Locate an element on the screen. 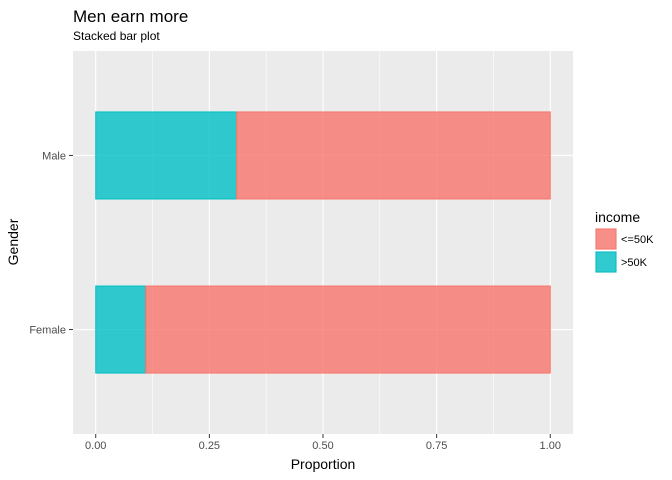 Image resolution: width=672 pixels, height=480 pixels. y-axis-ticks: Female Male is located at coordinates (51, 243).